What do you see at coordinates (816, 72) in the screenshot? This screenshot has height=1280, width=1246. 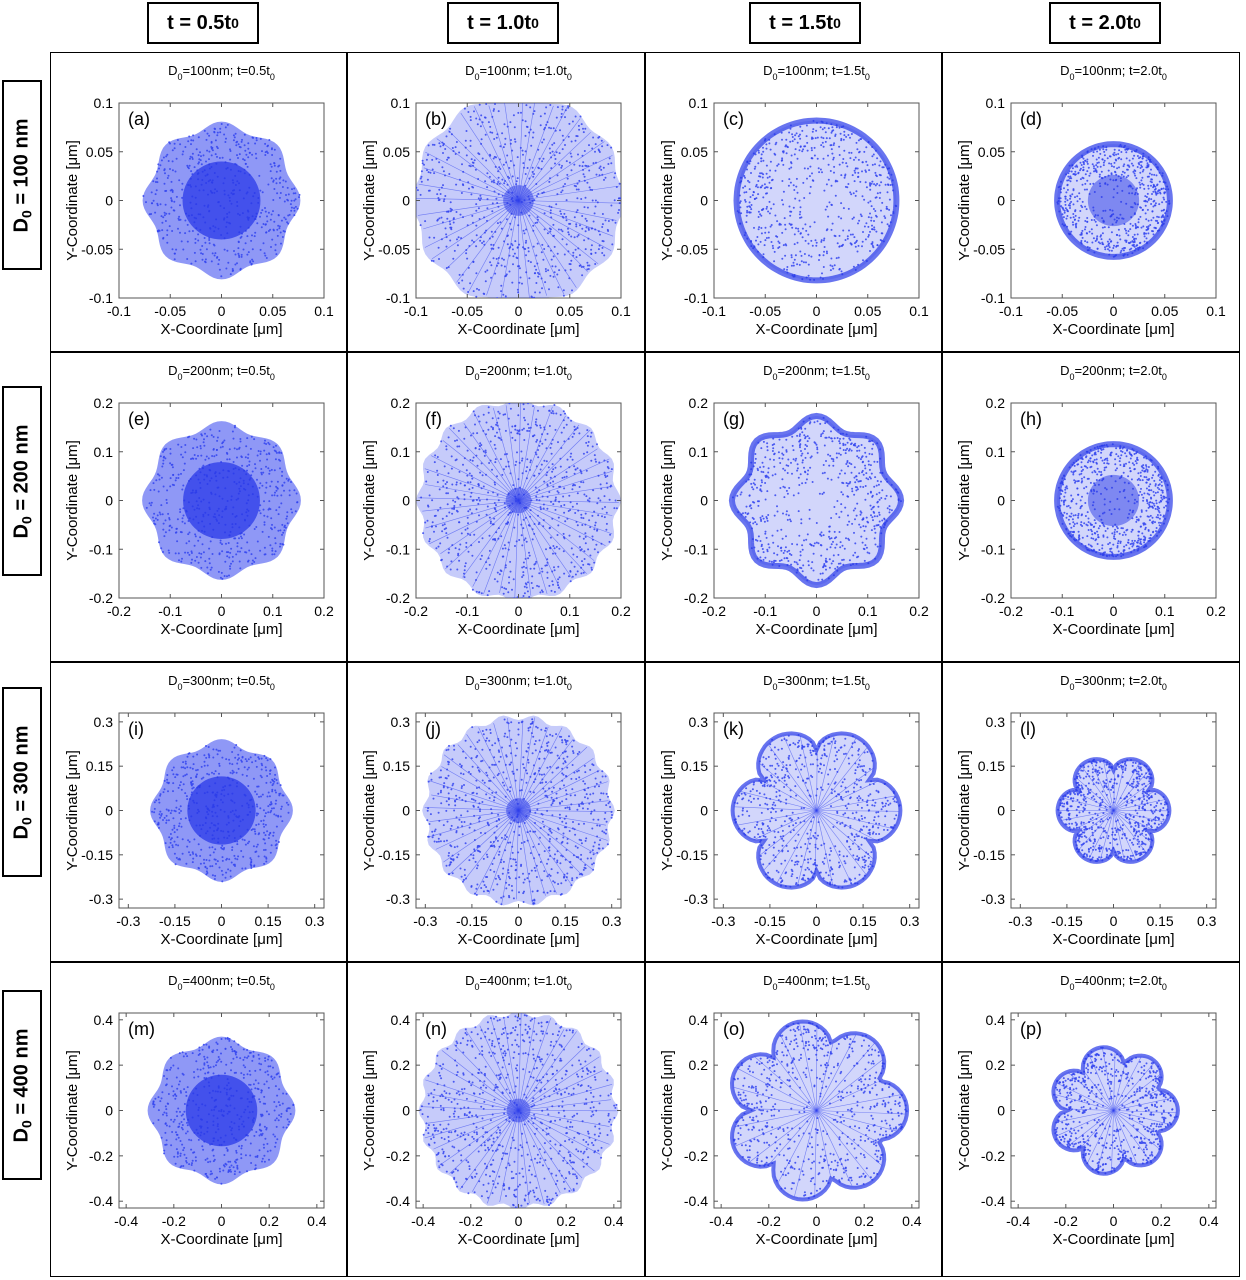 I see `panel-title: D0=100nm; t=1.5t0` at bounding box center [816, 72].